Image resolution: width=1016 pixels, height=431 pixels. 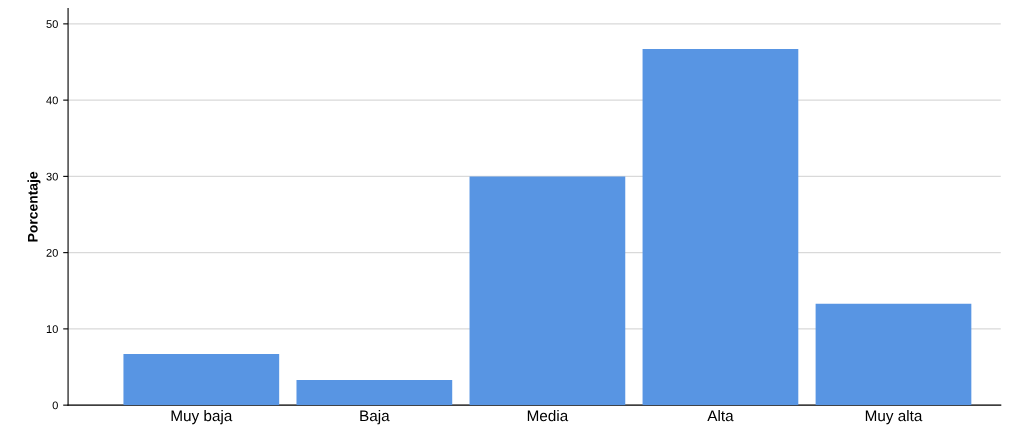 I want to click on y-tick-label: 10, so click(x=52, y=329).